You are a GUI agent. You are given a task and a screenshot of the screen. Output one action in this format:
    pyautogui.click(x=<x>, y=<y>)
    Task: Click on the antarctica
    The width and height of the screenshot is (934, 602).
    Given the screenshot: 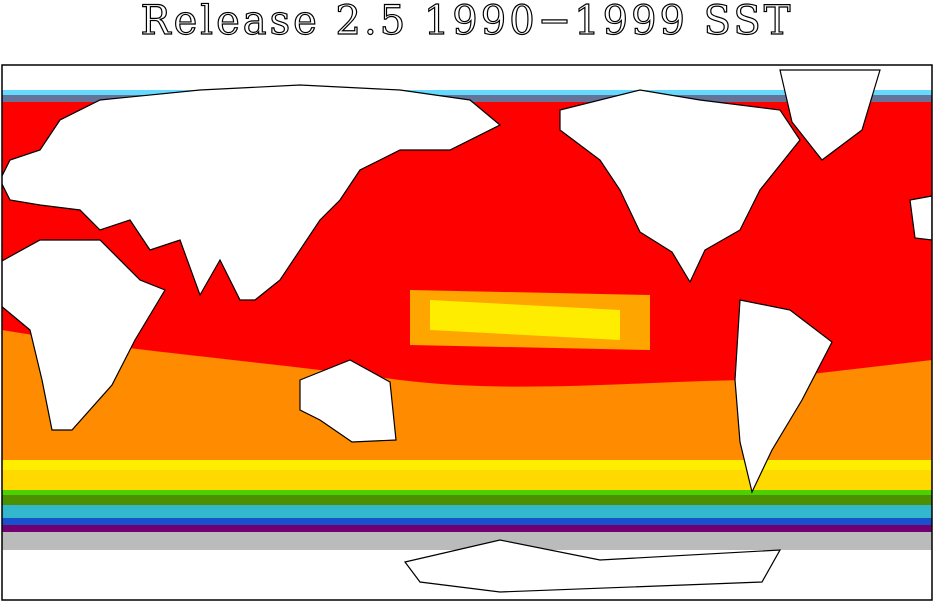 What is the action you would take?
    pyautogui.click(x=592, y=566)
    